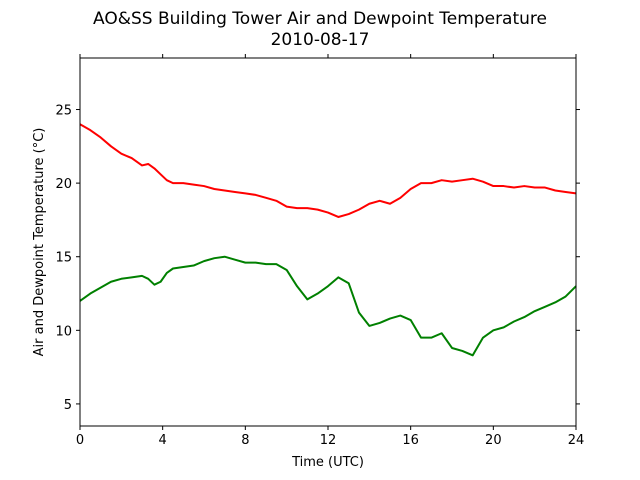 The height and width of the screenshot is (480, 640). I want to click on y-tick-label: 10, so click(63, 331).